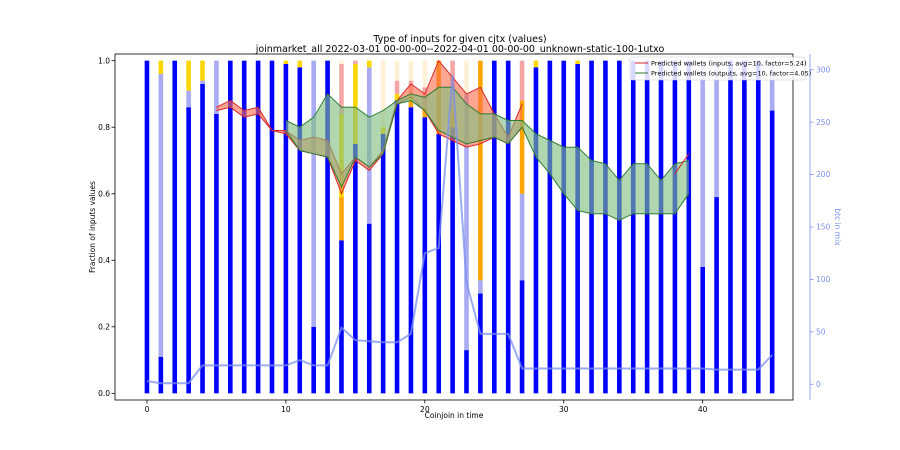 Image resolution: width=900 pixels, height=450 pixels. I want to click on y2-tick-label: 100, so click(823, 279).